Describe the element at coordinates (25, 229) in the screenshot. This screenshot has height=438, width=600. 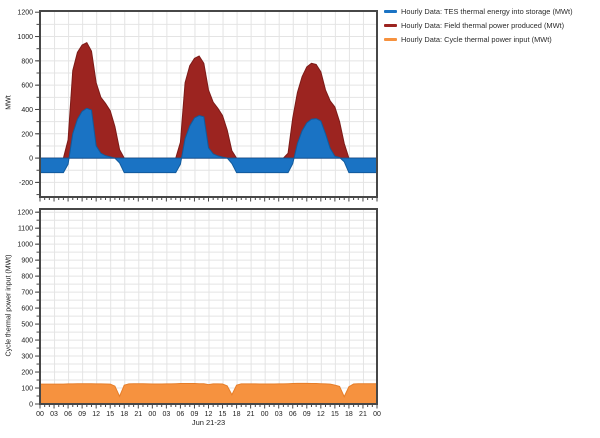
I see `svg-text: 1100` at that location.